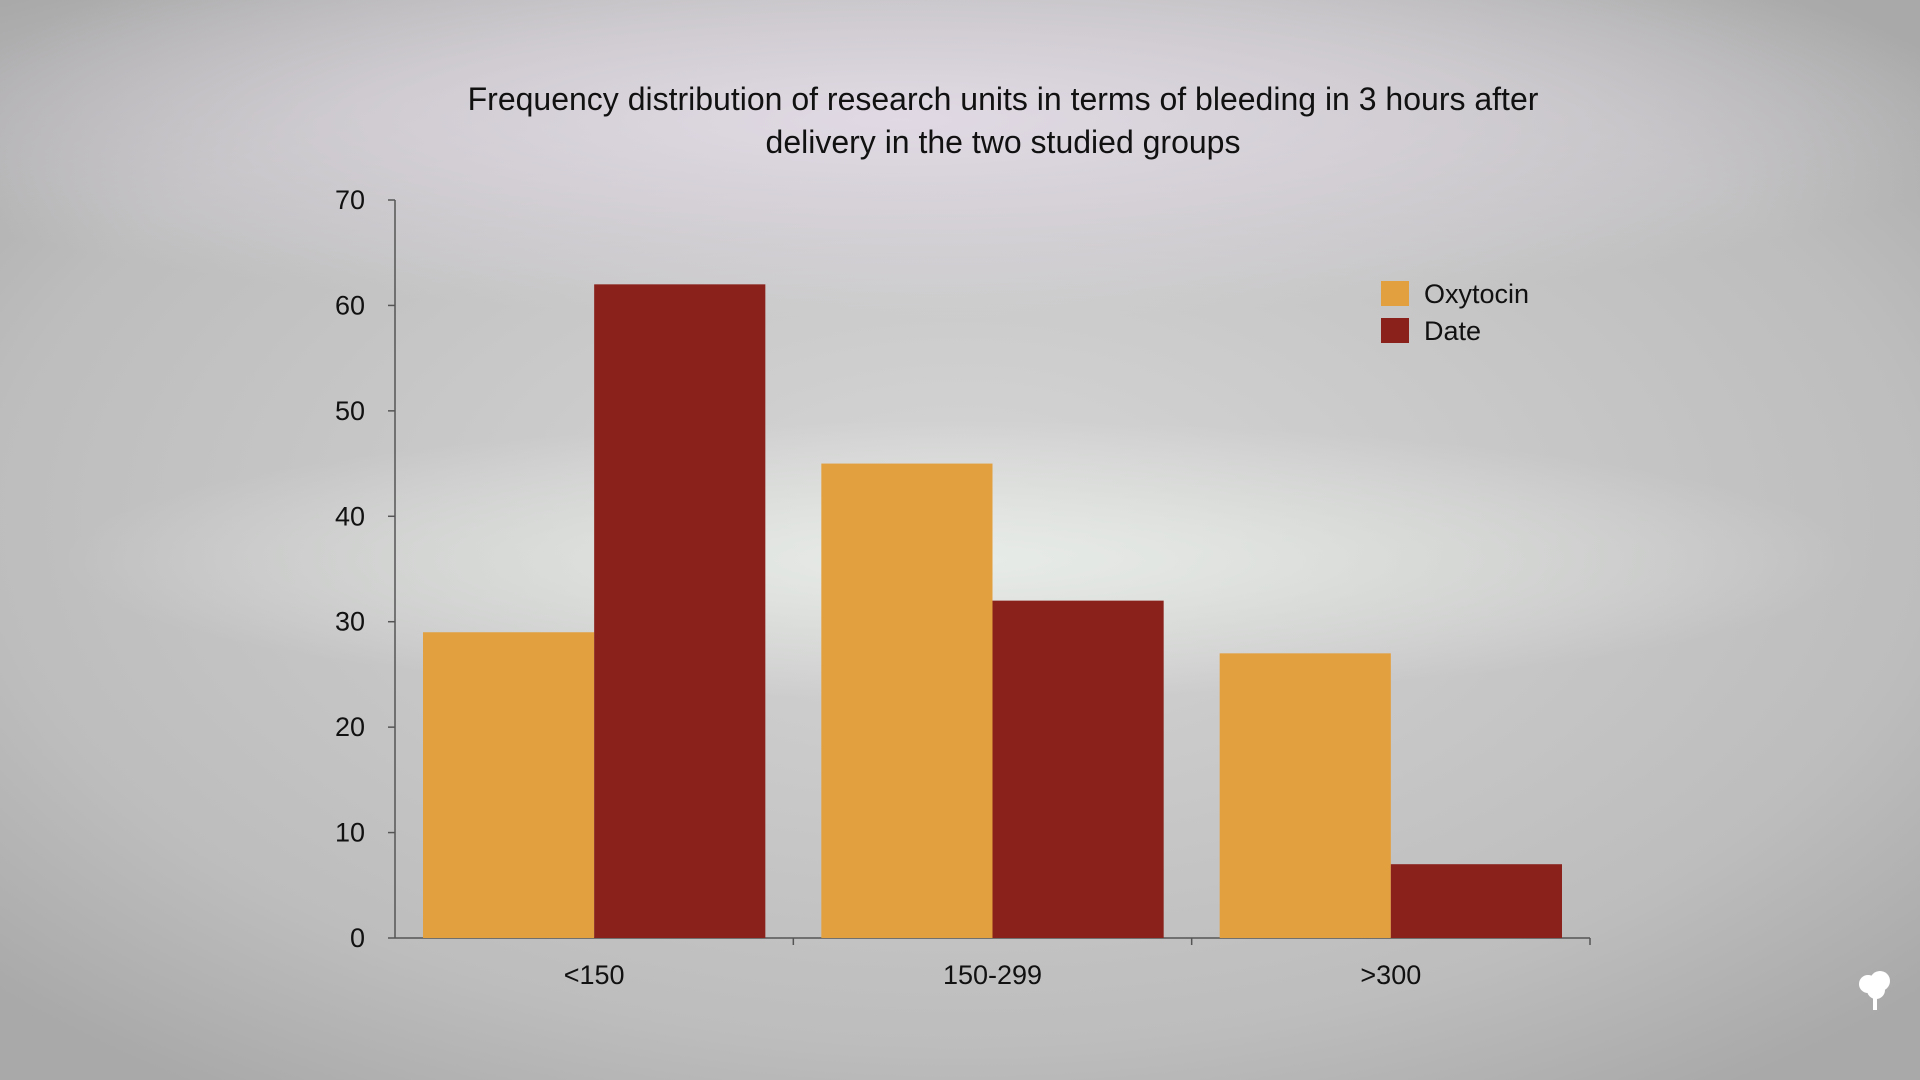 The height and width of the screenshot is (1080, 1920). What do you see at coordinates (1455, 312) in the screenshot?
I see `legend: Oxytocin Date` at bounding box center [1455, 312].